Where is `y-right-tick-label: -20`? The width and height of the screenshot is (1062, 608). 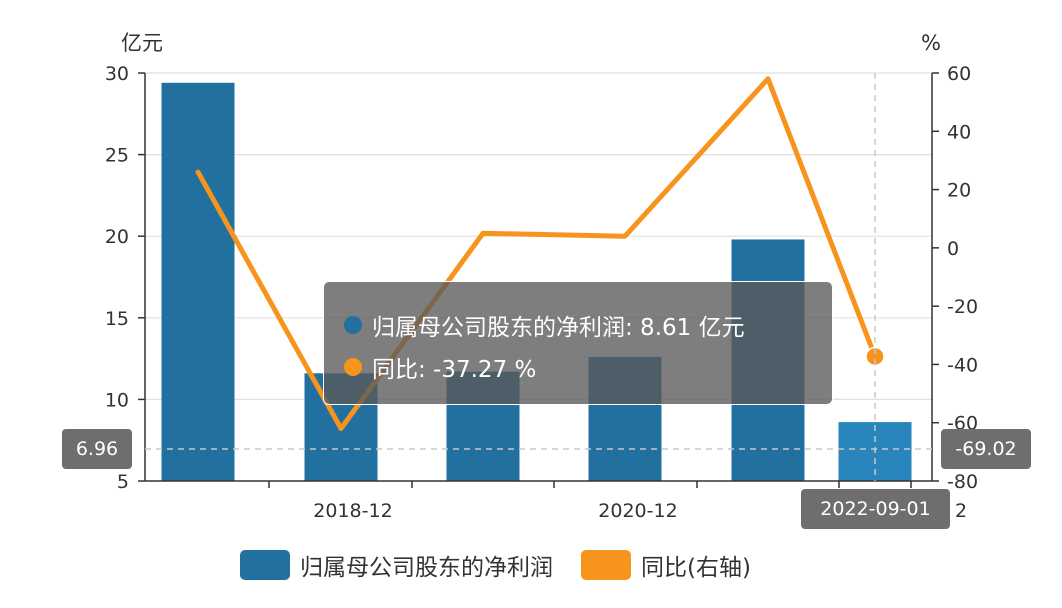 y-right-tick-label: -20 is located at coordinates (962, 307).